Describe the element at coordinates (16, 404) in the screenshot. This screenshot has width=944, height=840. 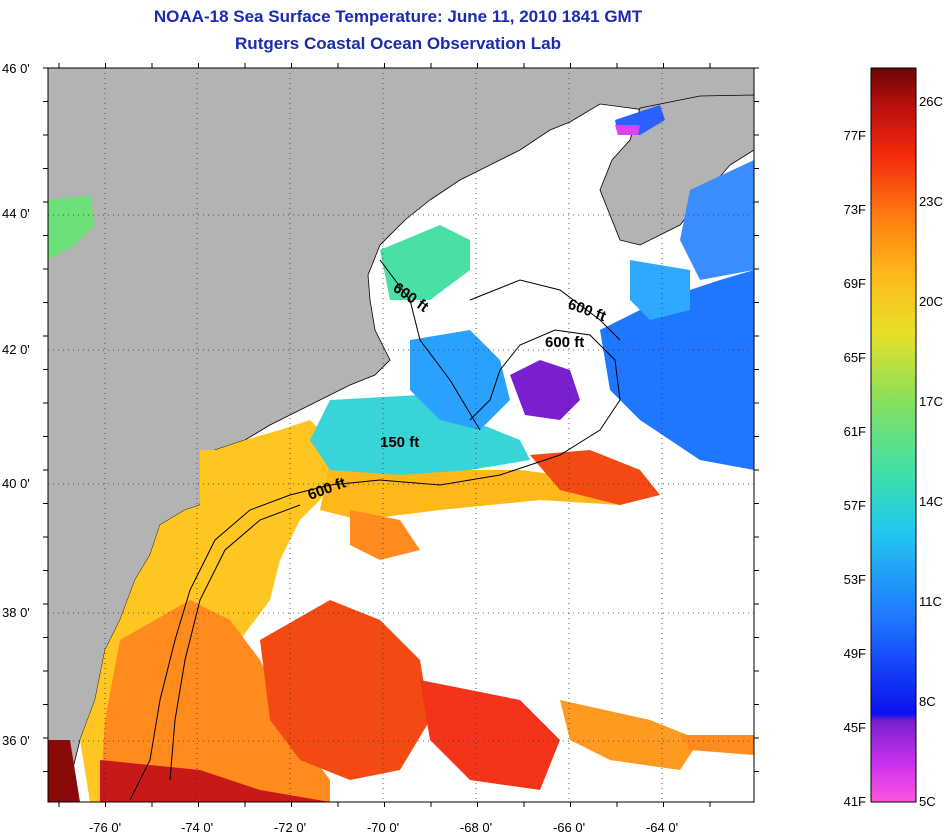
I see `latitude-labels: 46 0' 44 0' 42 0' 40 0' 38 0' 36 0'` at that location.